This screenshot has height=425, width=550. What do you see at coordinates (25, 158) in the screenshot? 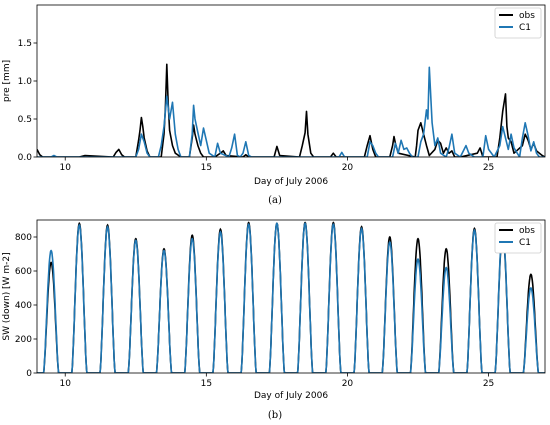
I see `y-tick-label: 0.0` at bounding box center [25, 158].